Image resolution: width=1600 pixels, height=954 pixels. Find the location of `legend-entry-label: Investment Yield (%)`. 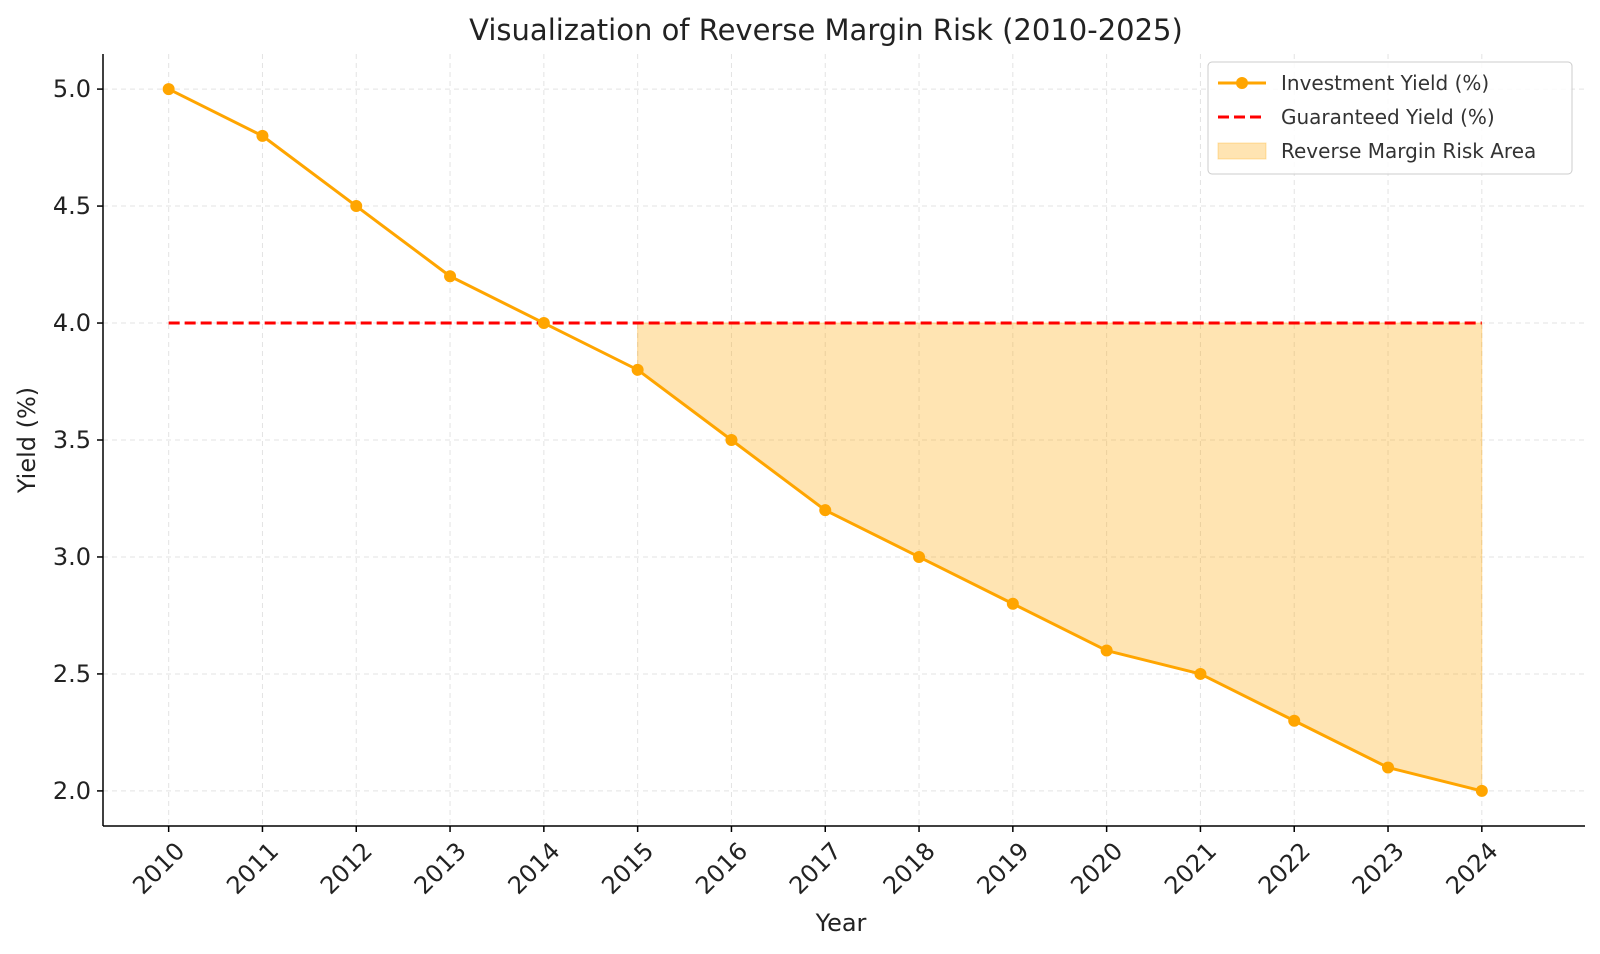

legend-entry-label: Investment Yield (%) is located at coordinates (1385, 83).